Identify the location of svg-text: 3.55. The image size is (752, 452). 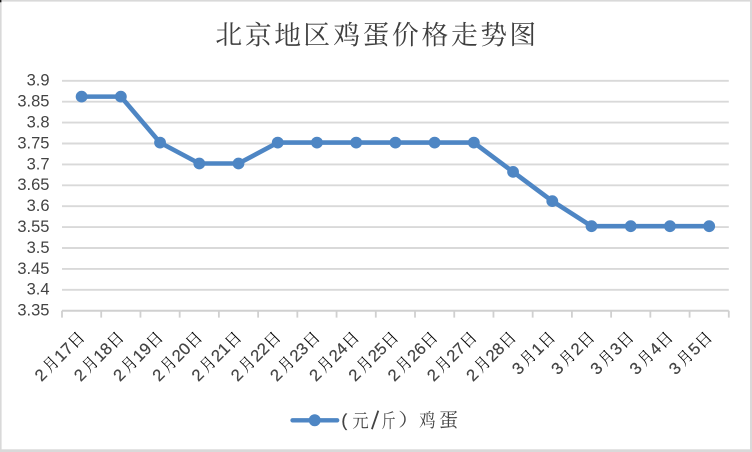
(33, 227).